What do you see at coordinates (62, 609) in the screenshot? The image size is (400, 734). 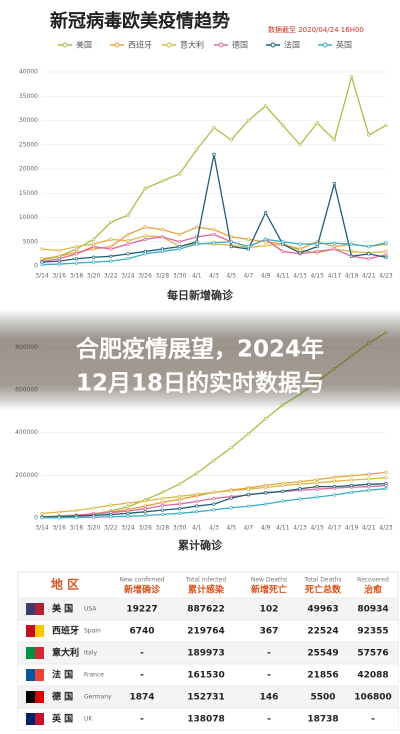 I see `country-zh: 美 国` at bounding box center [62, 609].